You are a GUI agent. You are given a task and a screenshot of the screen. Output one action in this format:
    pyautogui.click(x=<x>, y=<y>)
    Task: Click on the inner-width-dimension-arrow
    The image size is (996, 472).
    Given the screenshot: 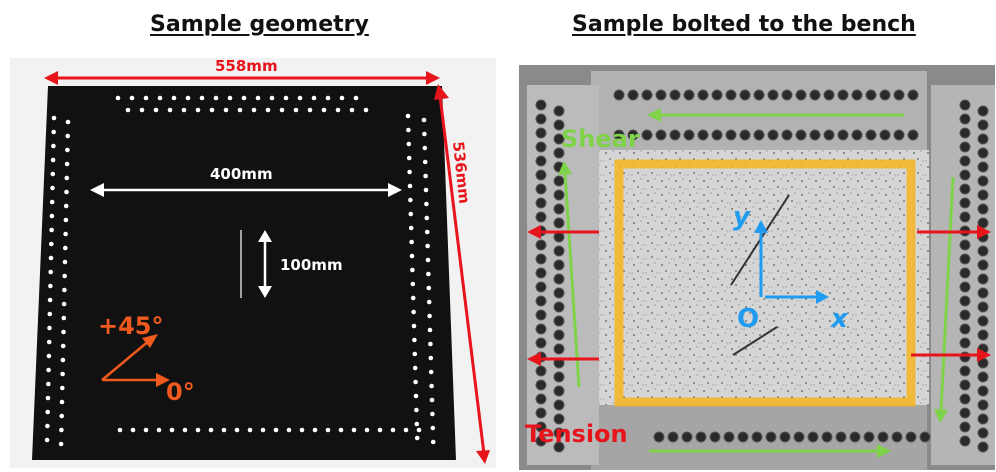 What is the action you would take?
    pyautogui.click(x=246, y=190)
    